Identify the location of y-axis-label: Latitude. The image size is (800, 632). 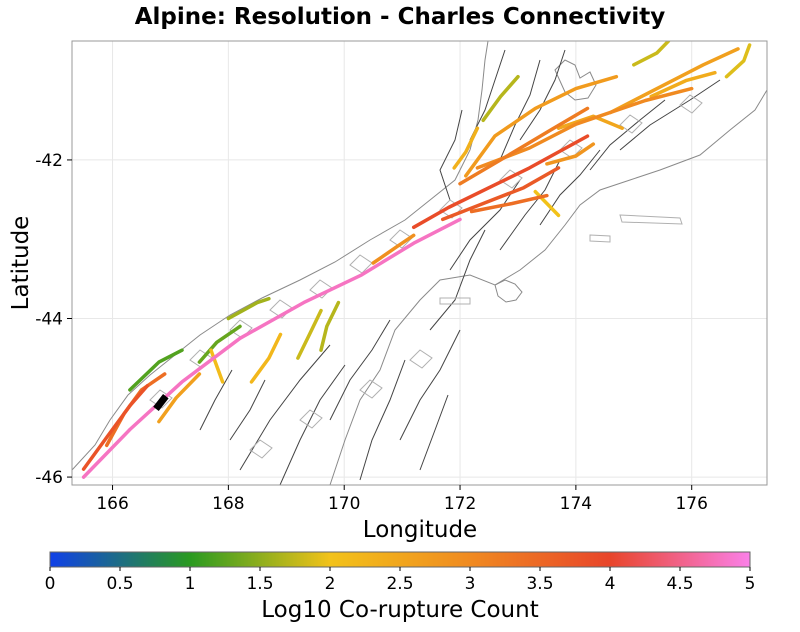
(21, 263).